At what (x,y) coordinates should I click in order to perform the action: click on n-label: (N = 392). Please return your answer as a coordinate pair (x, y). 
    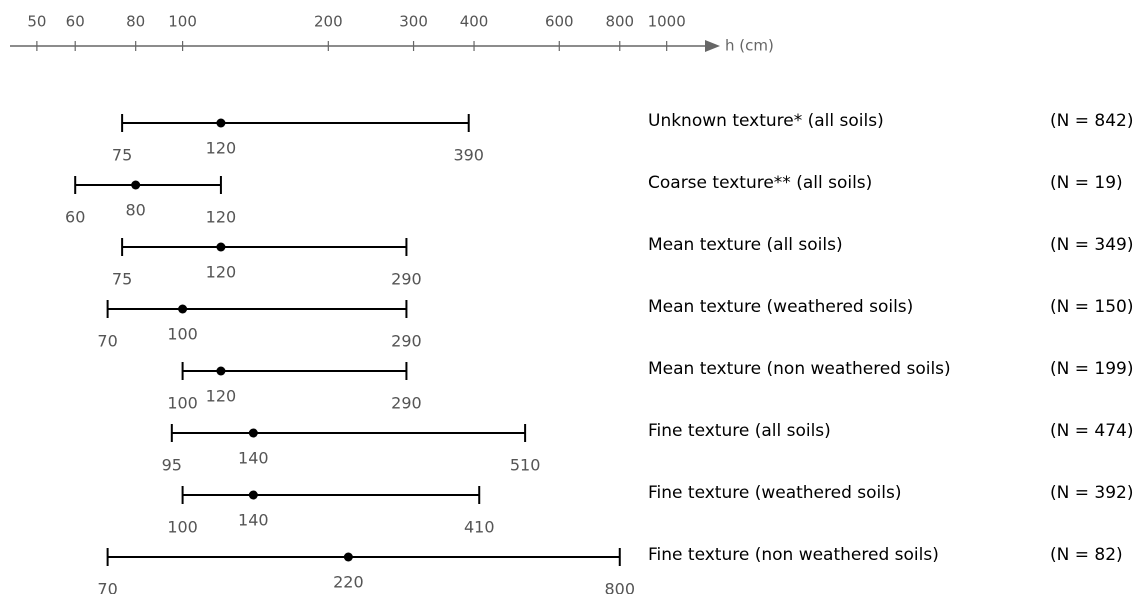
    Looking at the image, I should click on (1091, 493).